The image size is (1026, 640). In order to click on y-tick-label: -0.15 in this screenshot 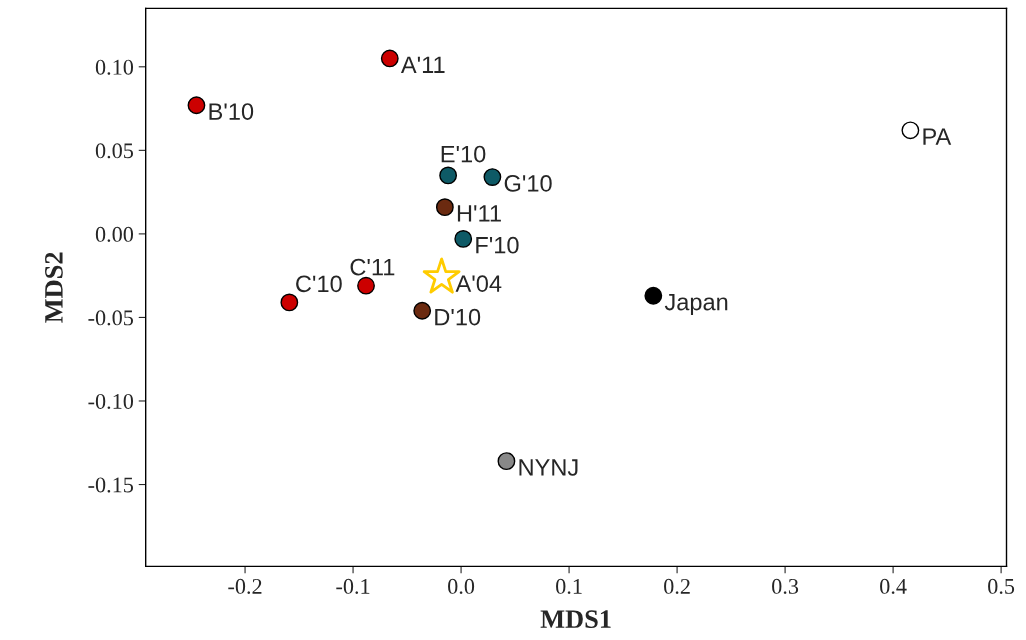, I will do `click(111, 485)`.